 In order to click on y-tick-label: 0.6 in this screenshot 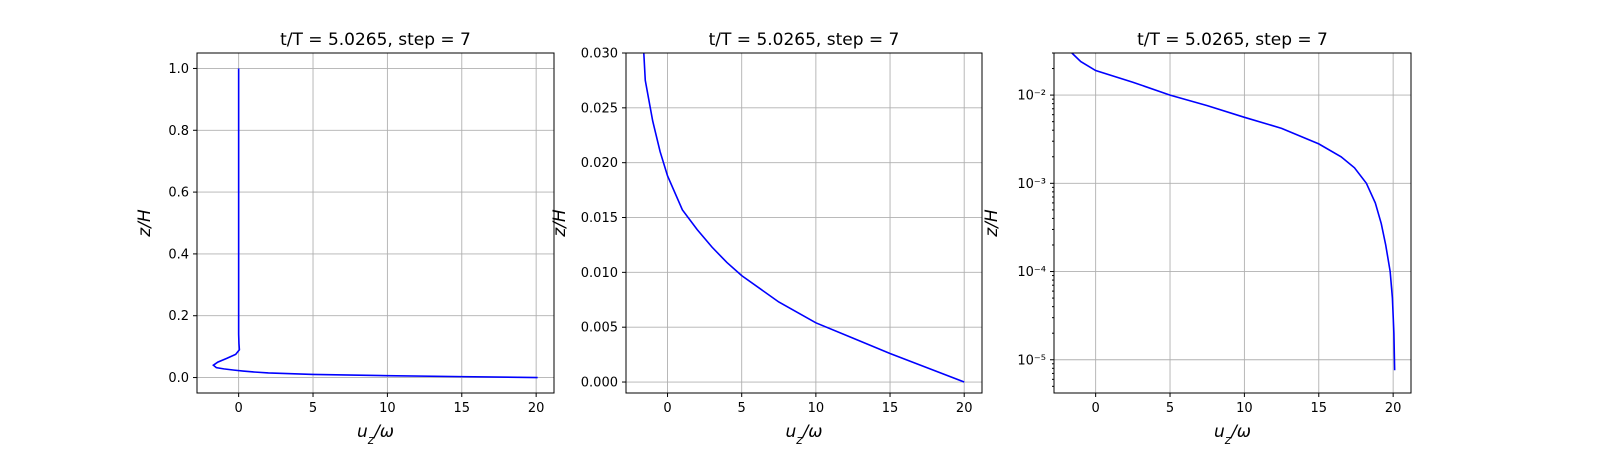, I will do `click(178, 193)`.